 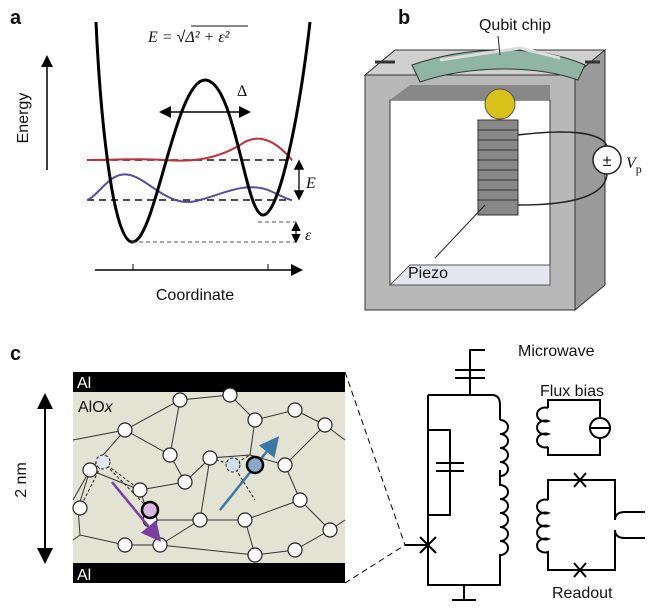 What do you see at coordinates (242, 91) in the screenshot?
I see `tunnel-label: Δ` at bounding box center [242, 91].